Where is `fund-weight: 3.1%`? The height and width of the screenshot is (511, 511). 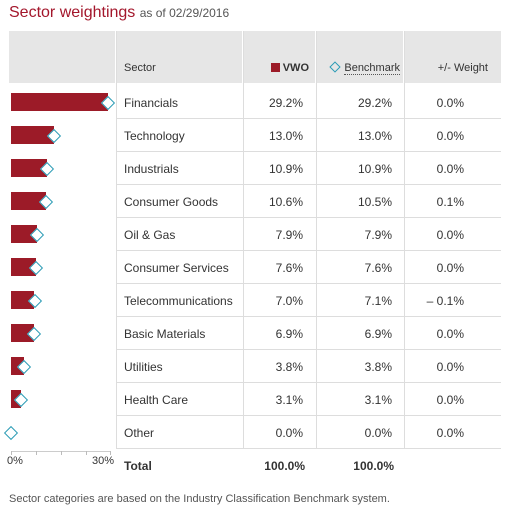
fund-weight: 3.1% is located at coordinates (289, 400).